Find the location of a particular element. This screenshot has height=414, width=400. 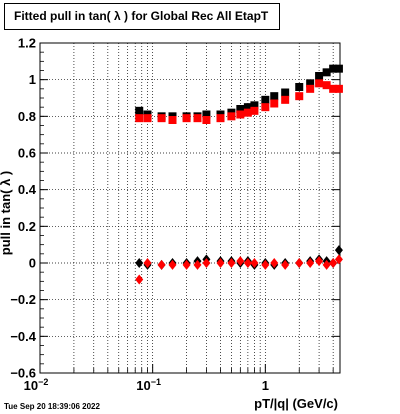

y-tick-label: 0 is located at coordinates (32, 263).